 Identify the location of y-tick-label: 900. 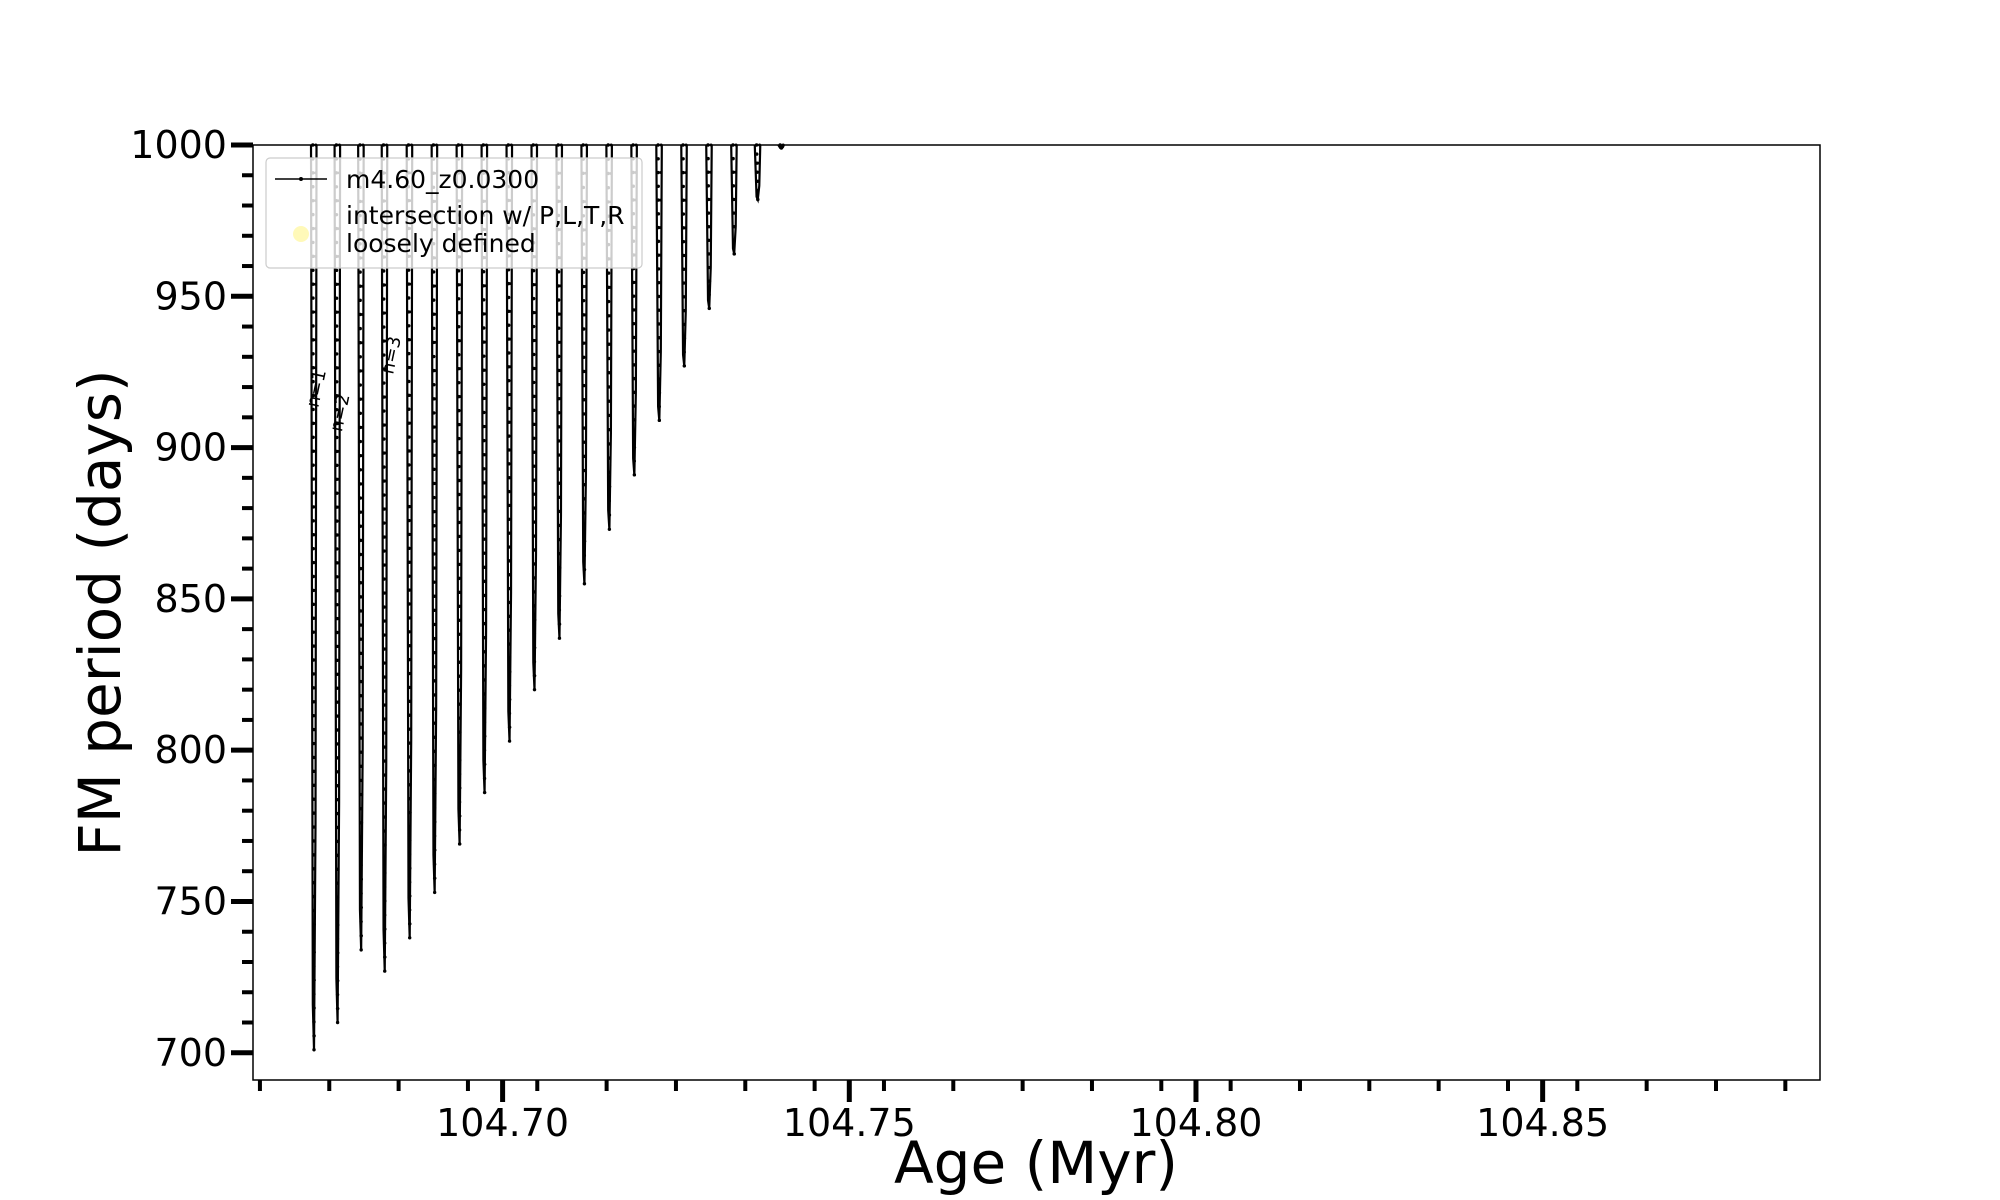
(190, 448).